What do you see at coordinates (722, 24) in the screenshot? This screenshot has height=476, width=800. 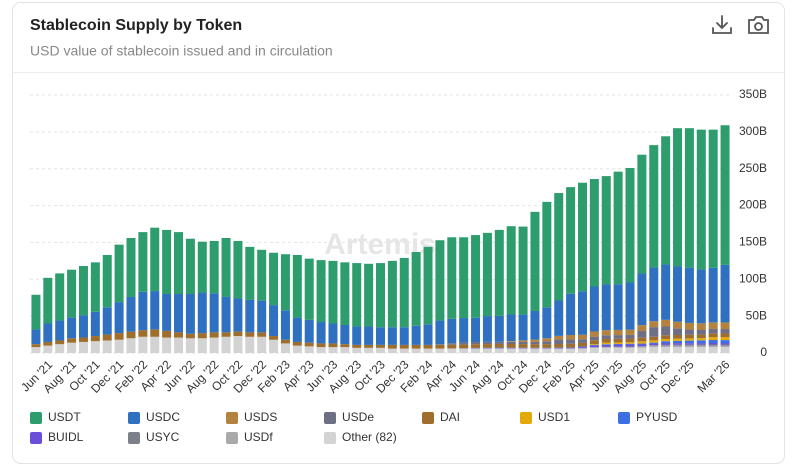 I see `download-icon` at bounding box center [722, 24].